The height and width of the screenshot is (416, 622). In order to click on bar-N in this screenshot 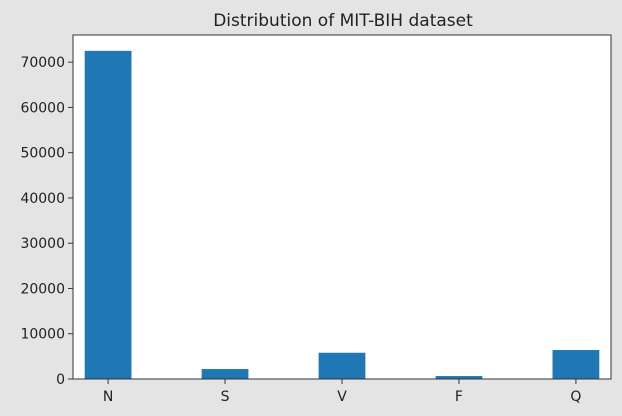, I will do `click(108, 215)`.